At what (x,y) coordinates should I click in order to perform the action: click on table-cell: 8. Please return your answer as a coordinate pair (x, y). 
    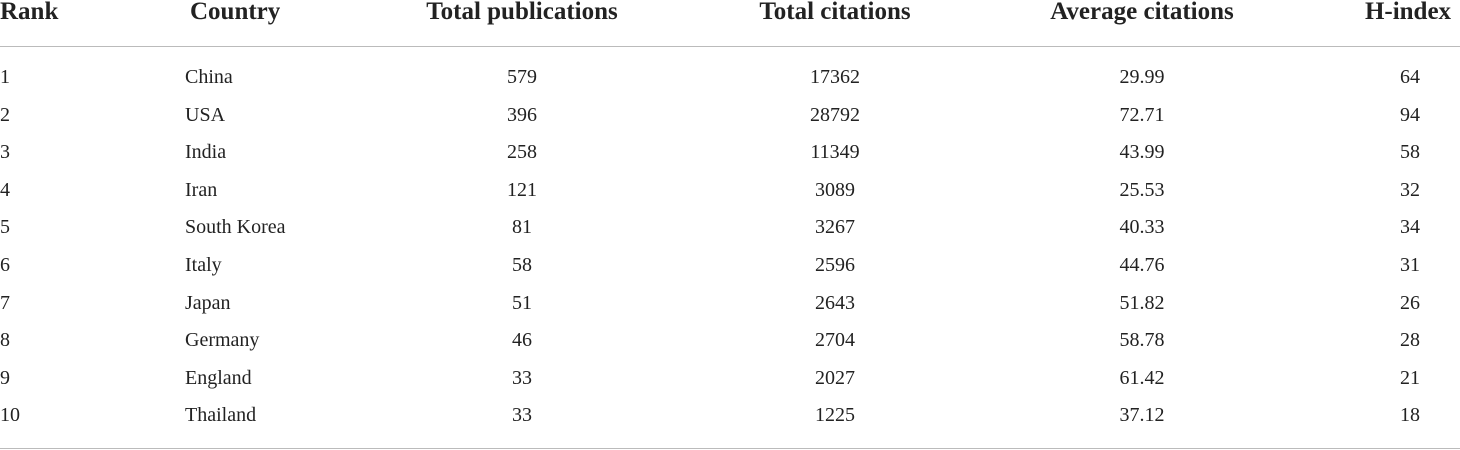
    Looking at the image, I should click on (5, 340).